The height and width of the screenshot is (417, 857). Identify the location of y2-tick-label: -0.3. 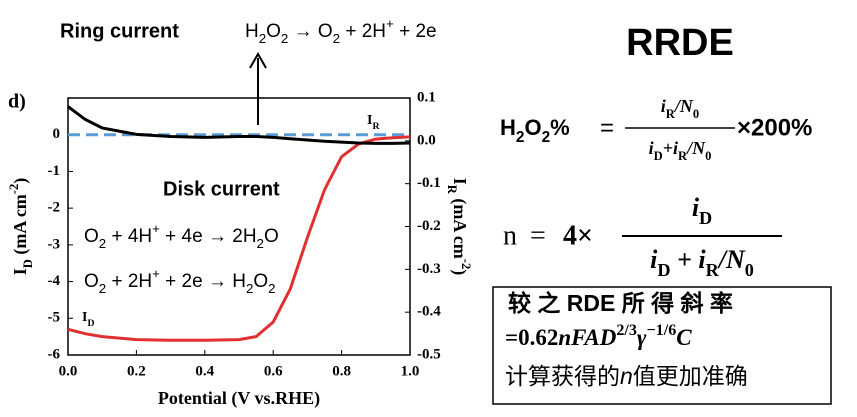
(429, 269).